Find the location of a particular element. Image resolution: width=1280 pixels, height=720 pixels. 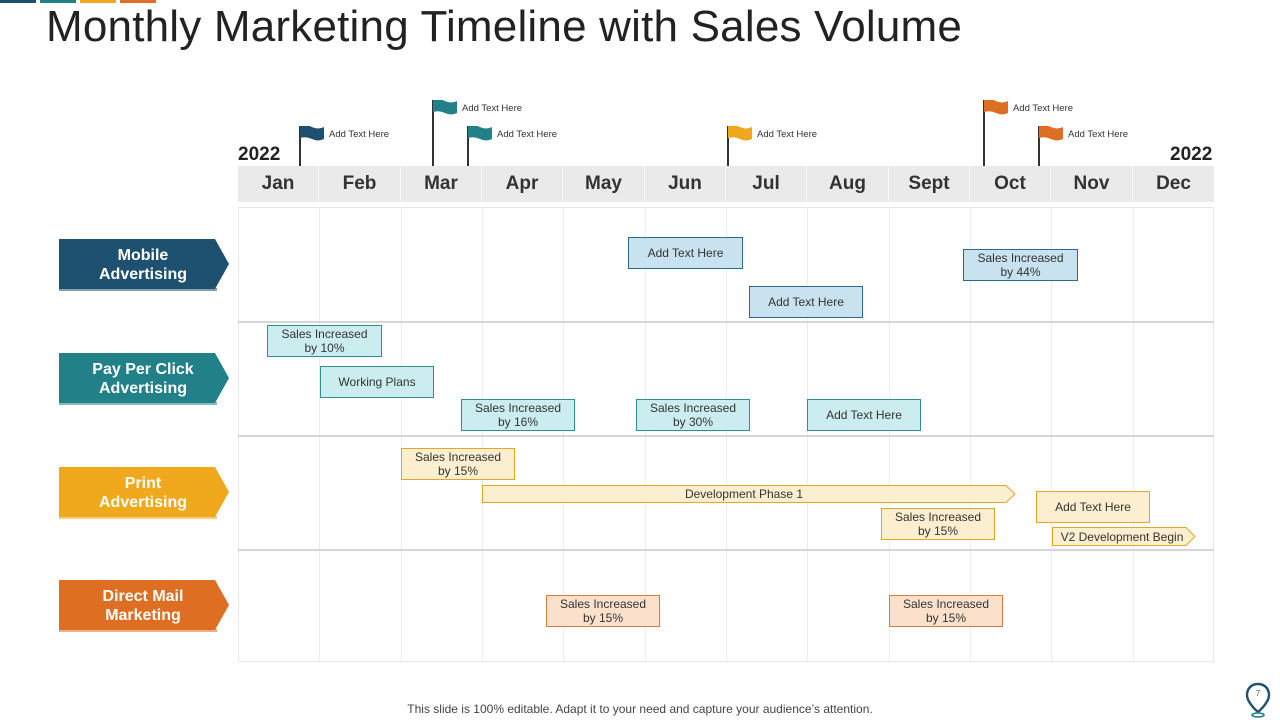

category-pay-per-click: Pay Per Click Advertising is located at coordinates (144, 379).